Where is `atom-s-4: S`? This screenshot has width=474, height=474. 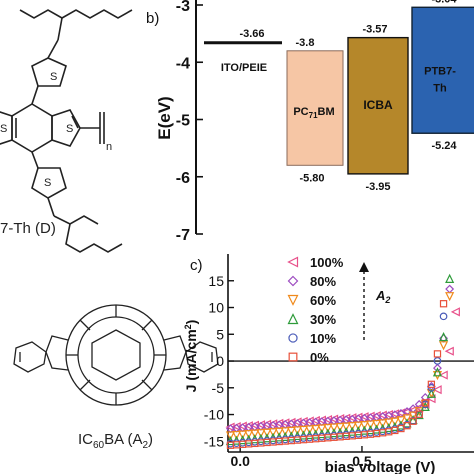
atom-s-4: S is located at coordinates (47, 183).